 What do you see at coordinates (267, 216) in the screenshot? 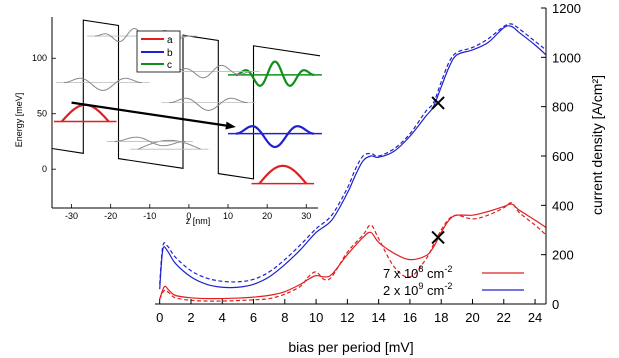
I see `inset-x-tick-label: 20` at bounding box center [267, 216].